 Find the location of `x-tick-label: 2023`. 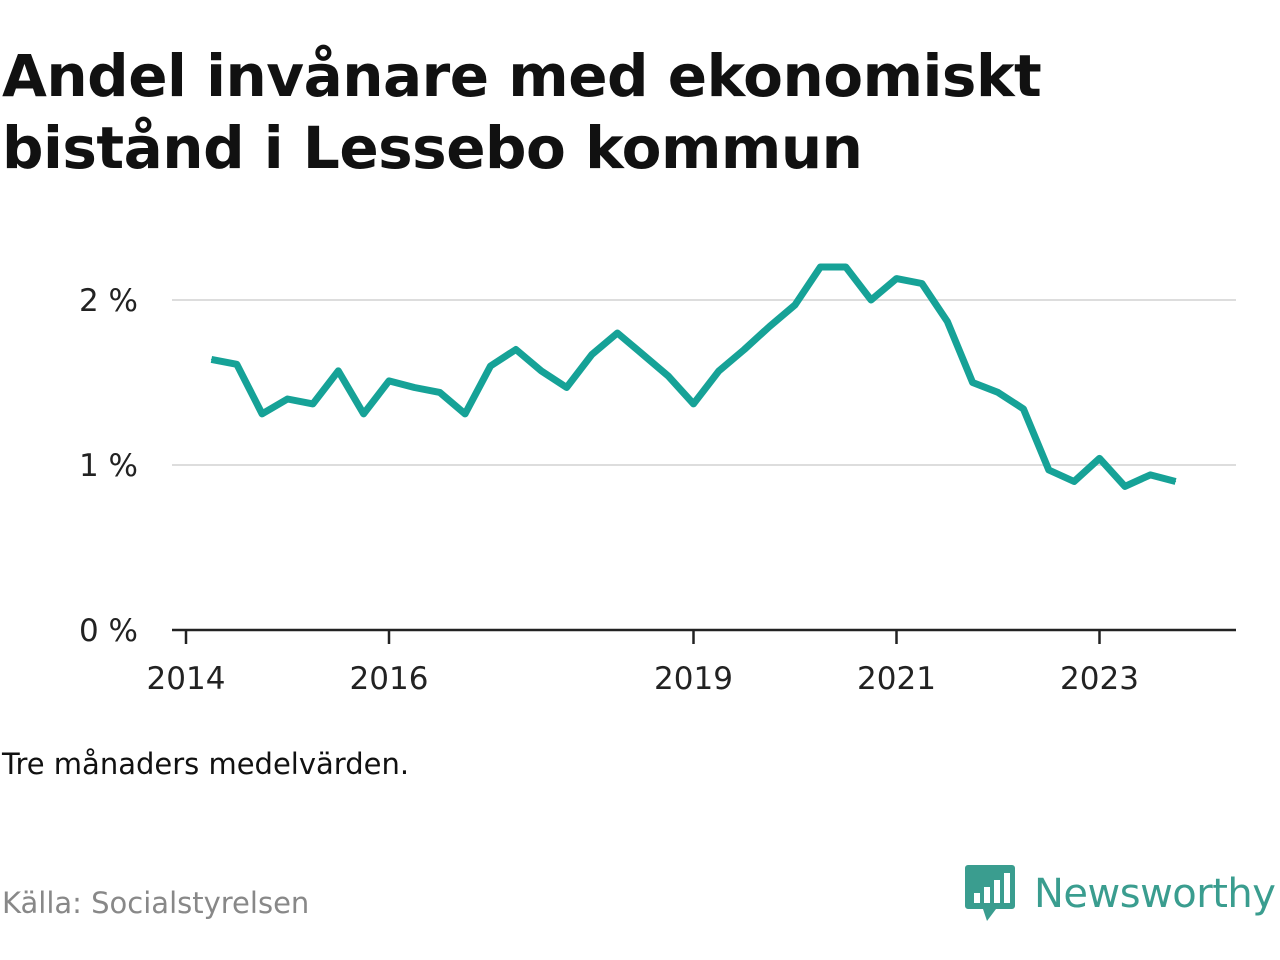

x-tick-label: 2023 is located at coordinates (1099, 679).